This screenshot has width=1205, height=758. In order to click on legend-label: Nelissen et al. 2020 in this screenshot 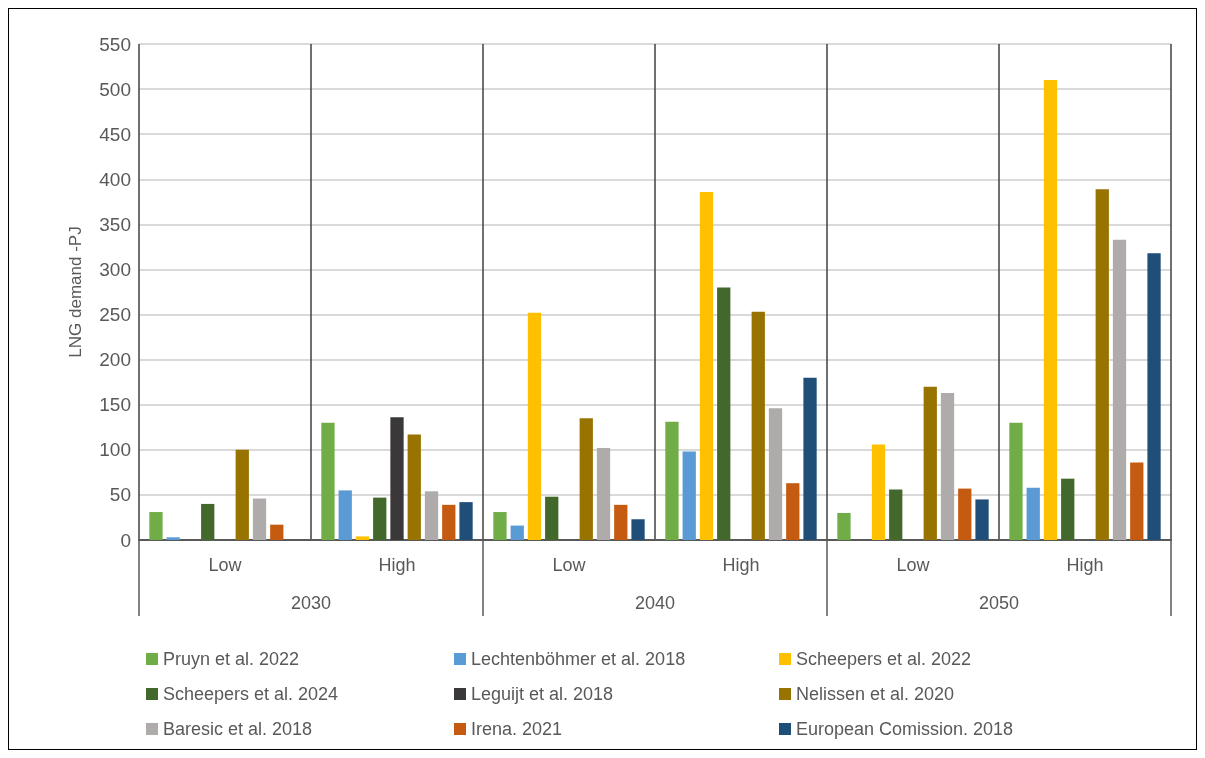, I will do `click(875, 694)`.